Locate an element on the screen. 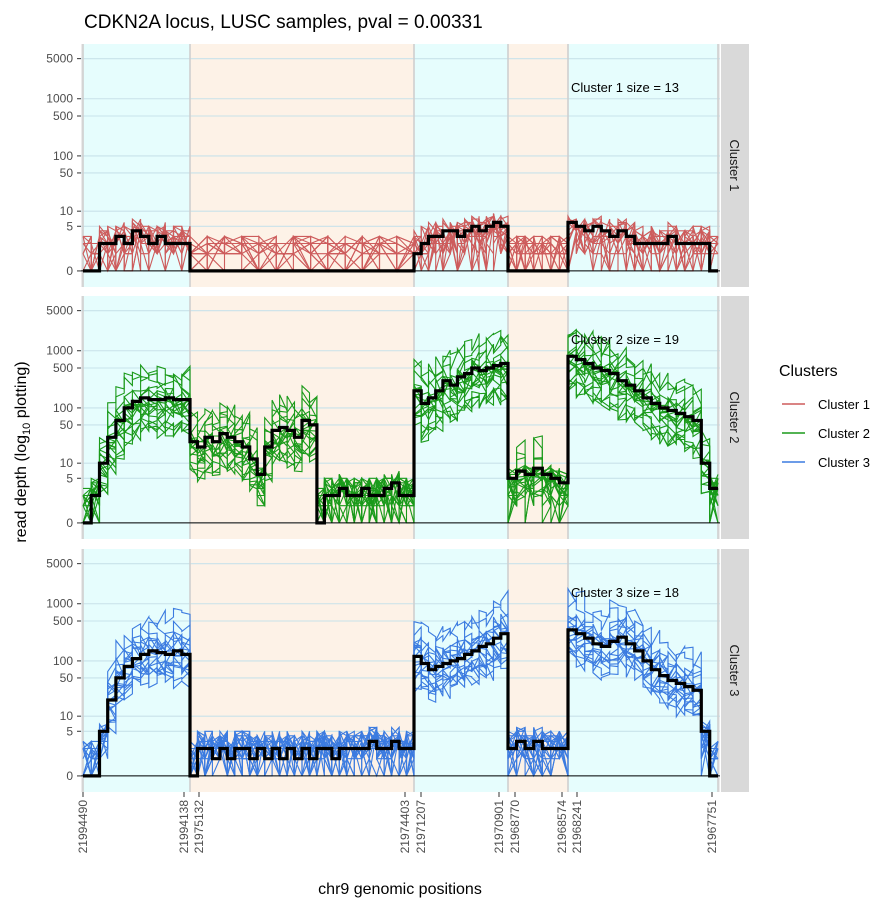 This screenshot has height=900, width=889. x-tick-label: 21994490 is located at coordinates (83, 827).